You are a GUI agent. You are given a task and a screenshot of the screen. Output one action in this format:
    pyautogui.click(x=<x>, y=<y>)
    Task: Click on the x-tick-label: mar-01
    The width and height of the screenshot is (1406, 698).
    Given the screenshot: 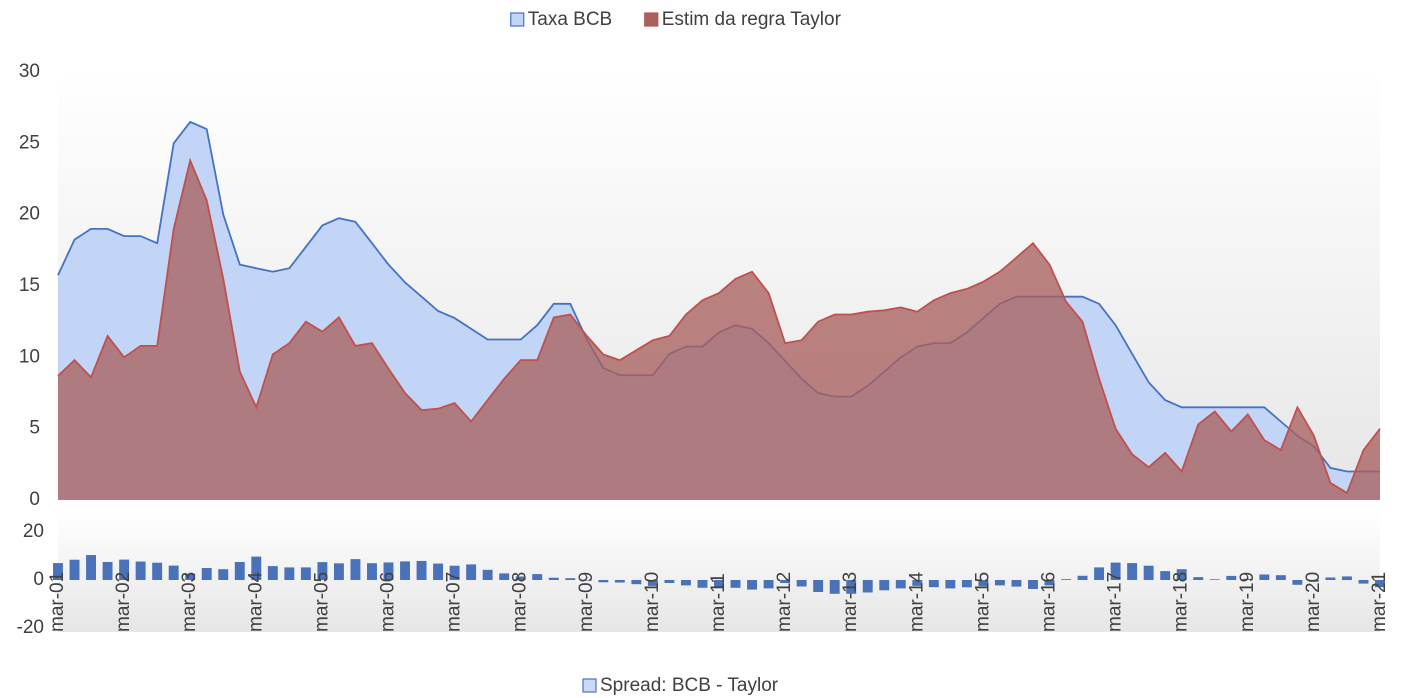 What is the action you would take?
    pyautogui.click(x=57, y=602)
    